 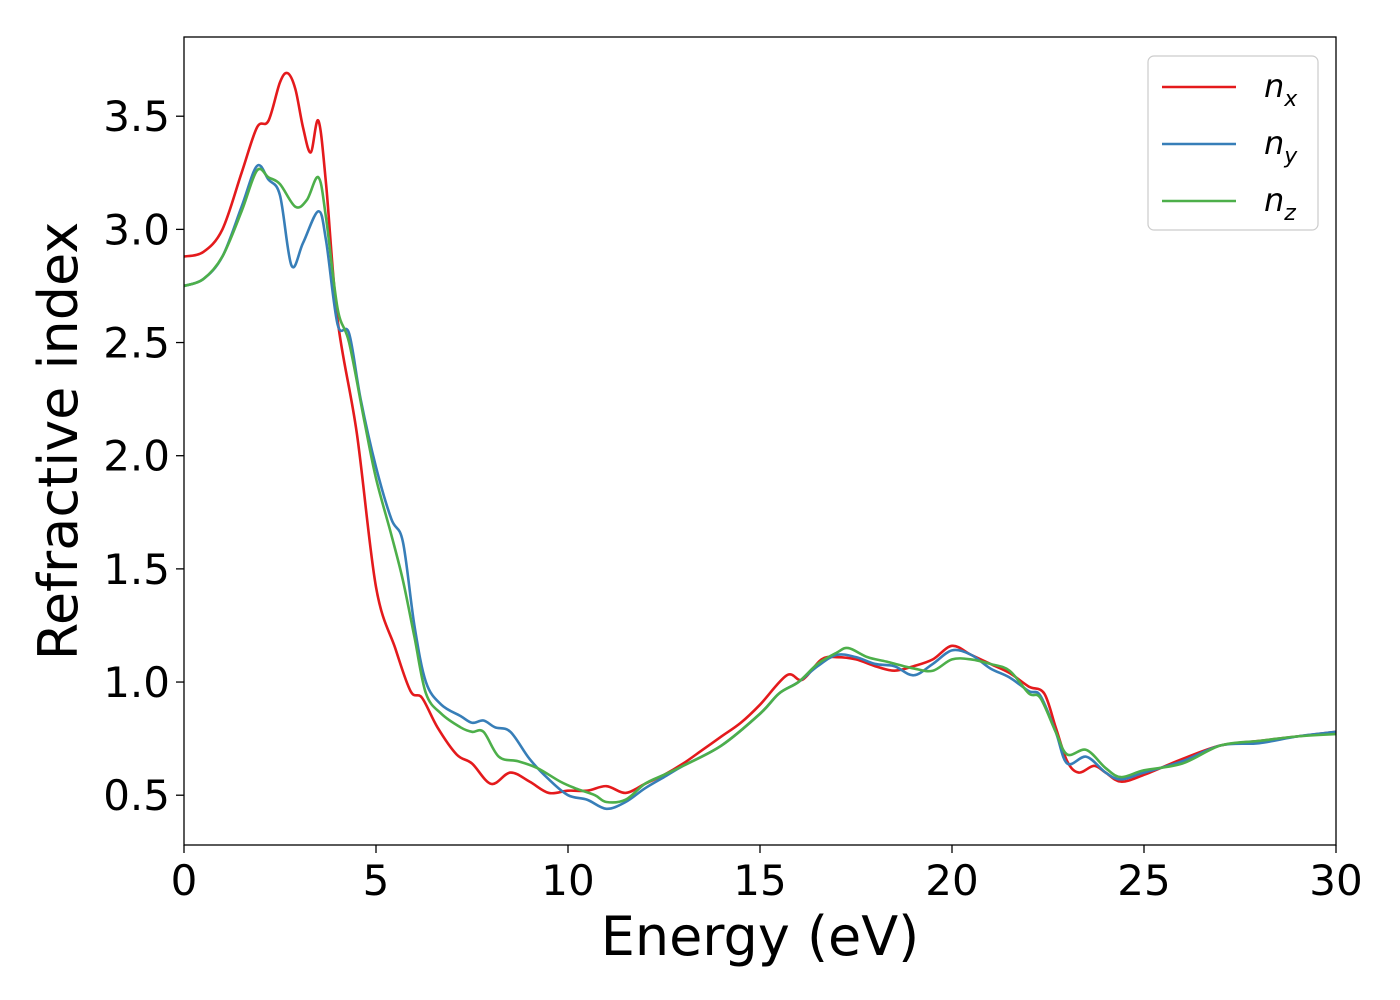 I want to click on y-tick-label: 0.5, so click(x=136, y=795).